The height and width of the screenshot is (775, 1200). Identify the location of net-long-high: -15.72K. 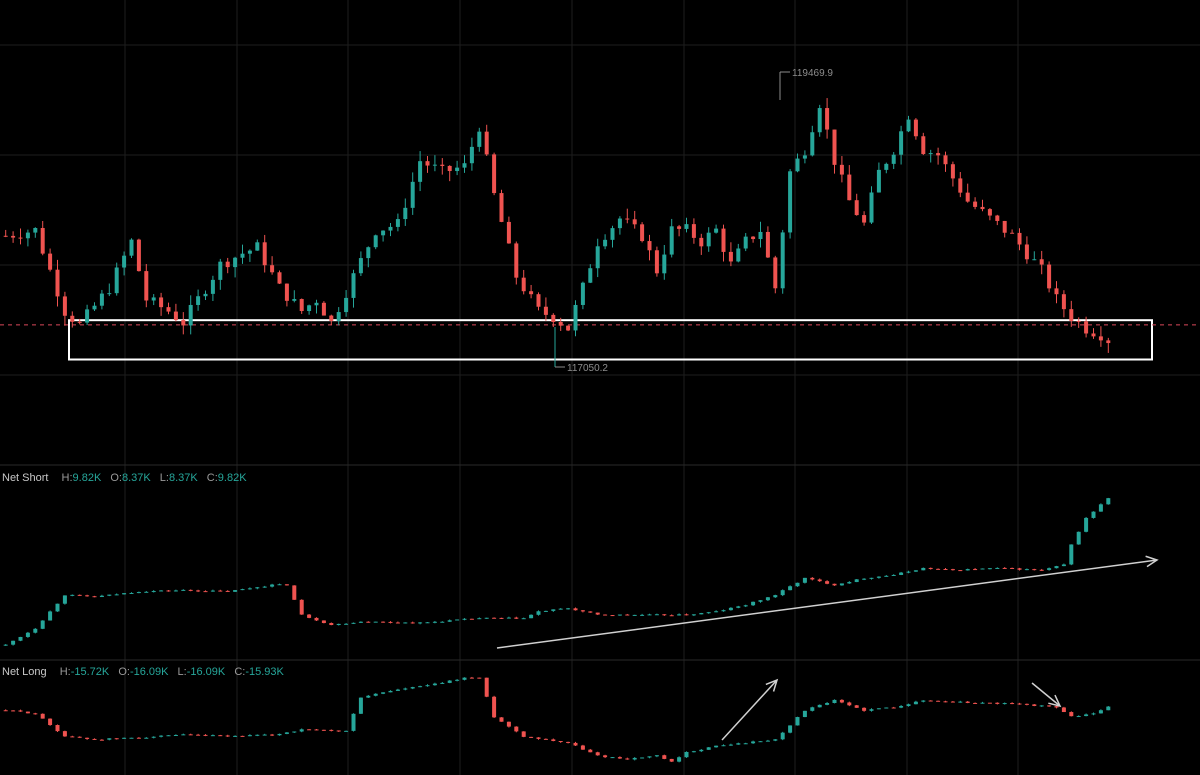
(90, 672).